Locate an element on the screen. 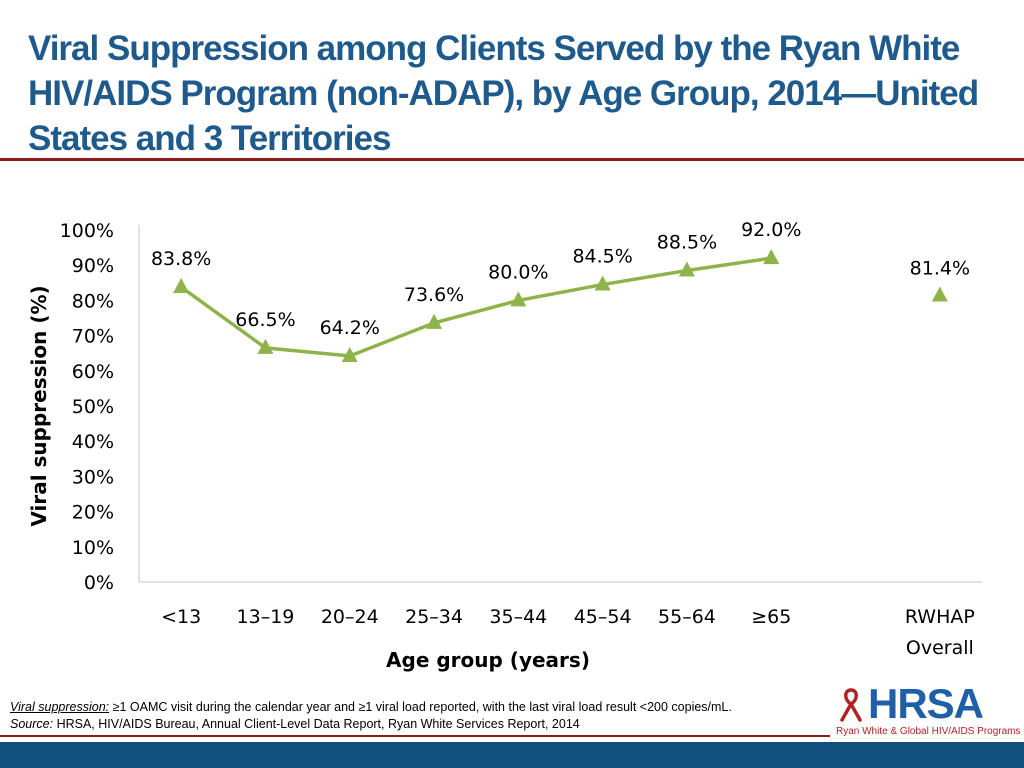  logo-text: HRSA is located at coordinates (926, 703).